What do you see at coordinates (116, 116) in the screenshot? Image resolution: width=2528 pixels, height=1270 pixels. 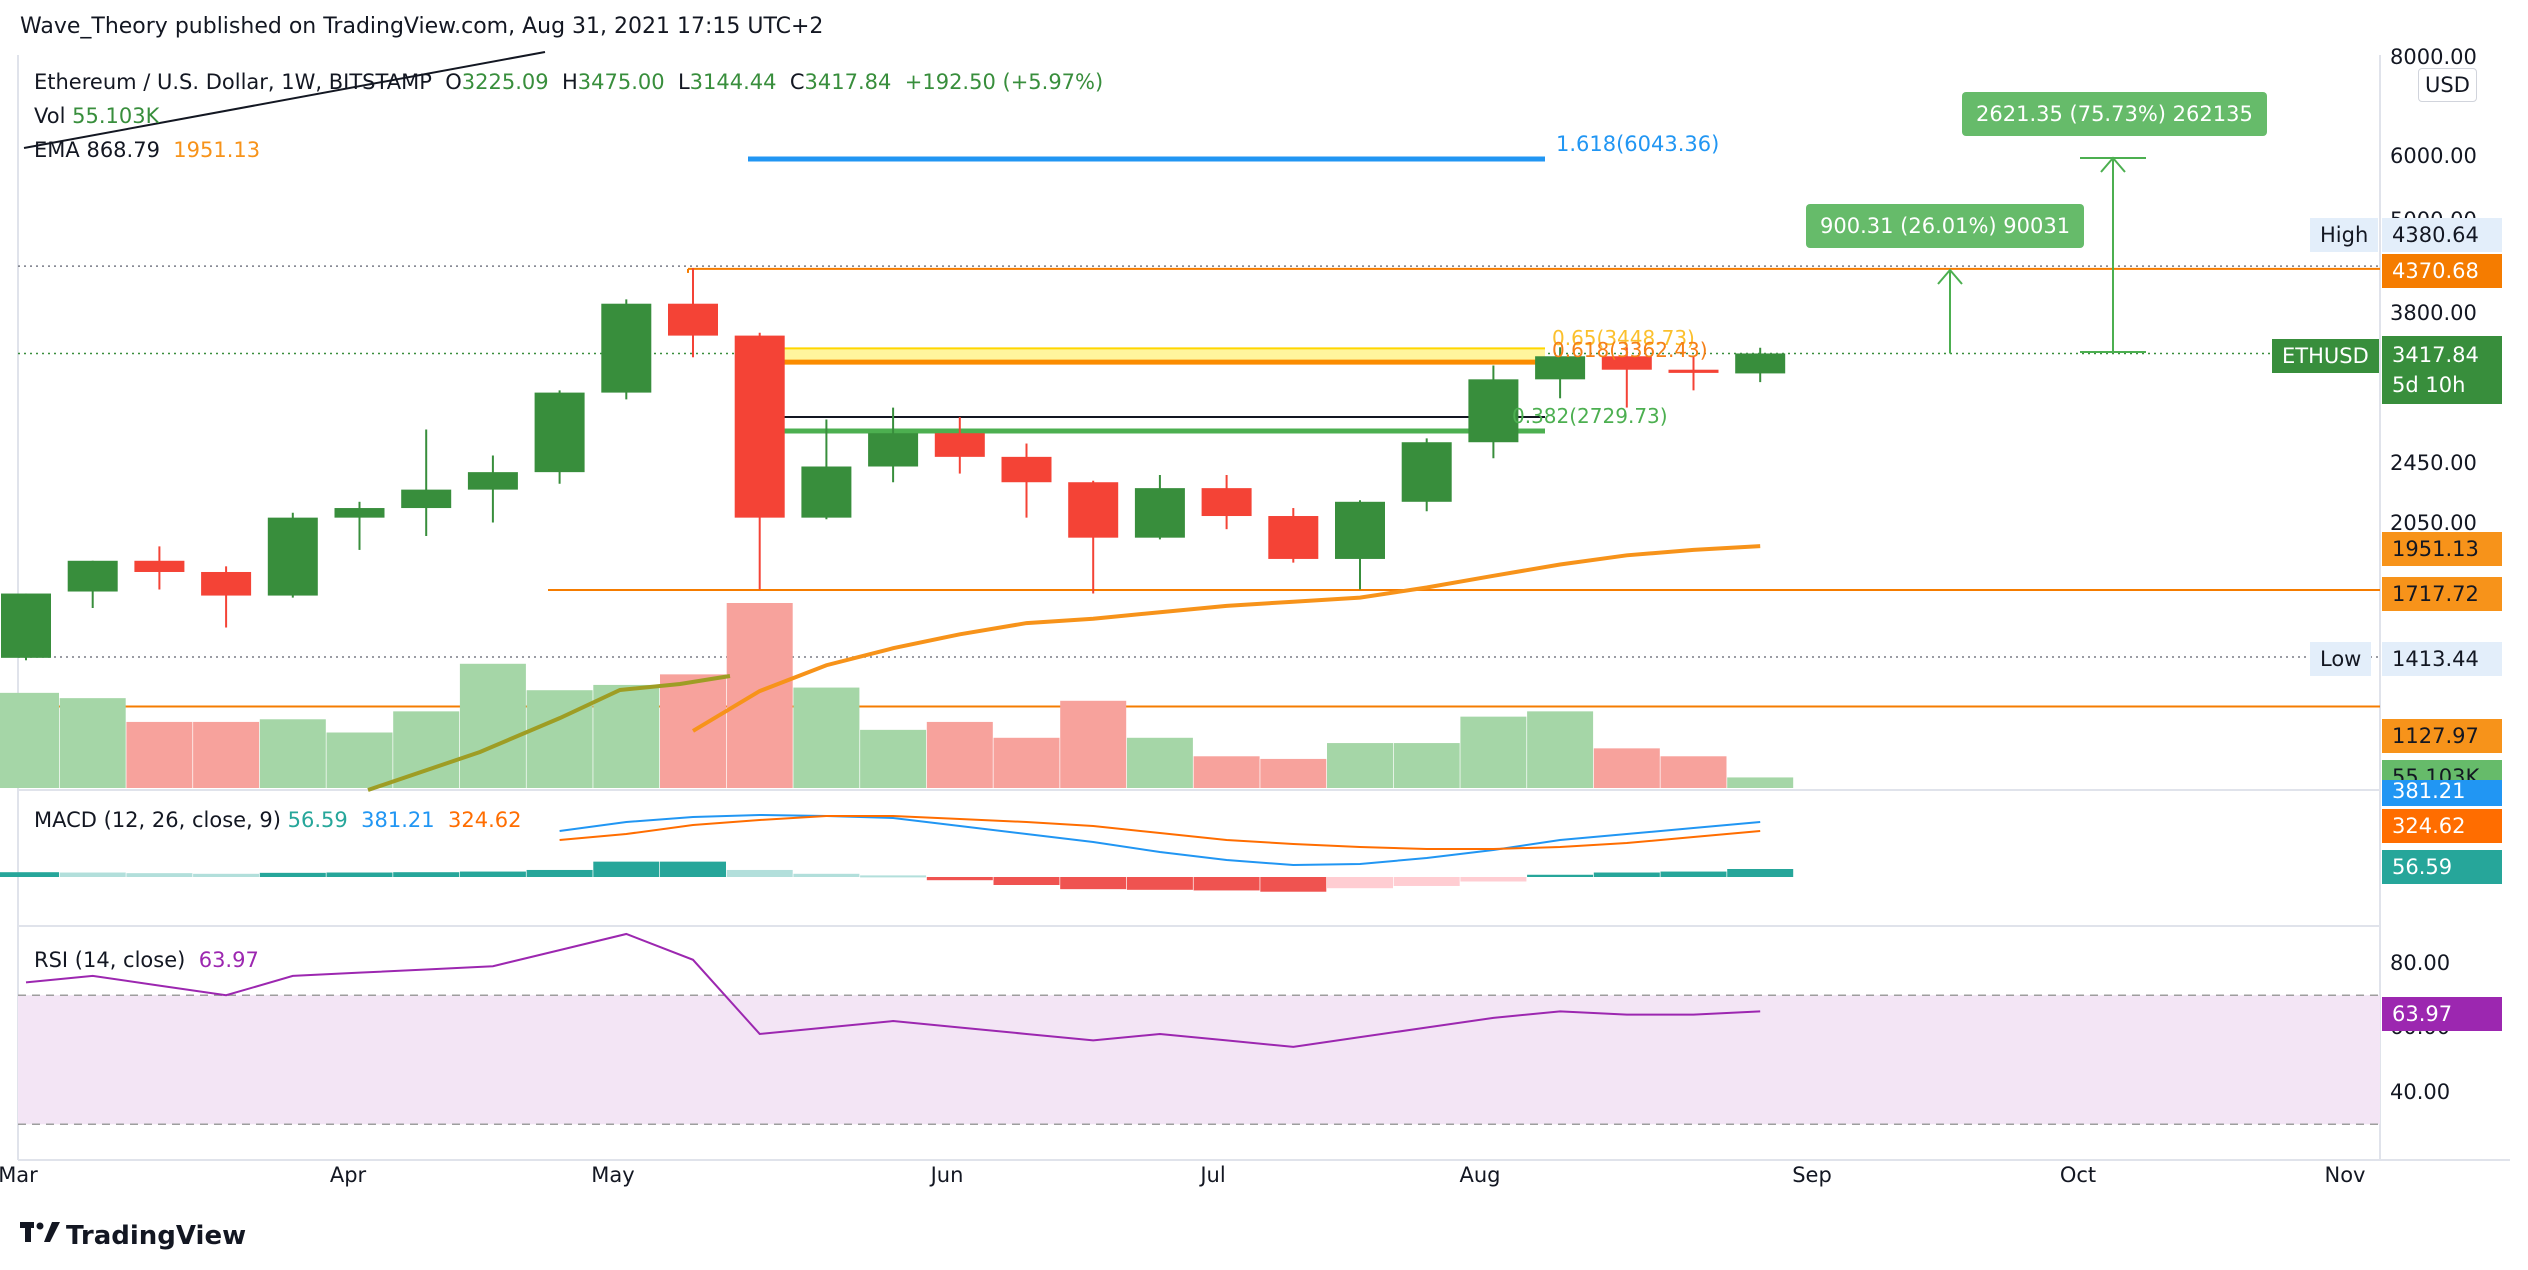 I see `legend-vol: 55.103K` at bounding box center [116, 116].